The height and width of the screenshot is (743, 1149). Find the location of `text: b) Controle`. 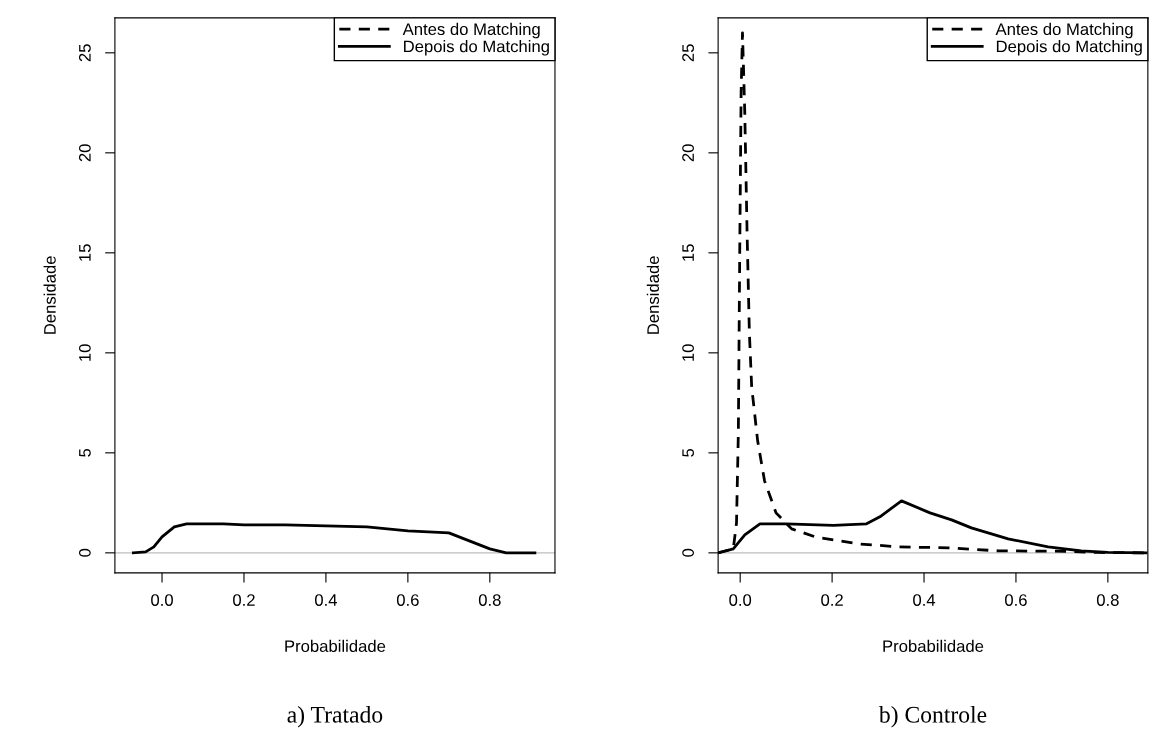

text: b) Controle is located at coordinates (932, 717).